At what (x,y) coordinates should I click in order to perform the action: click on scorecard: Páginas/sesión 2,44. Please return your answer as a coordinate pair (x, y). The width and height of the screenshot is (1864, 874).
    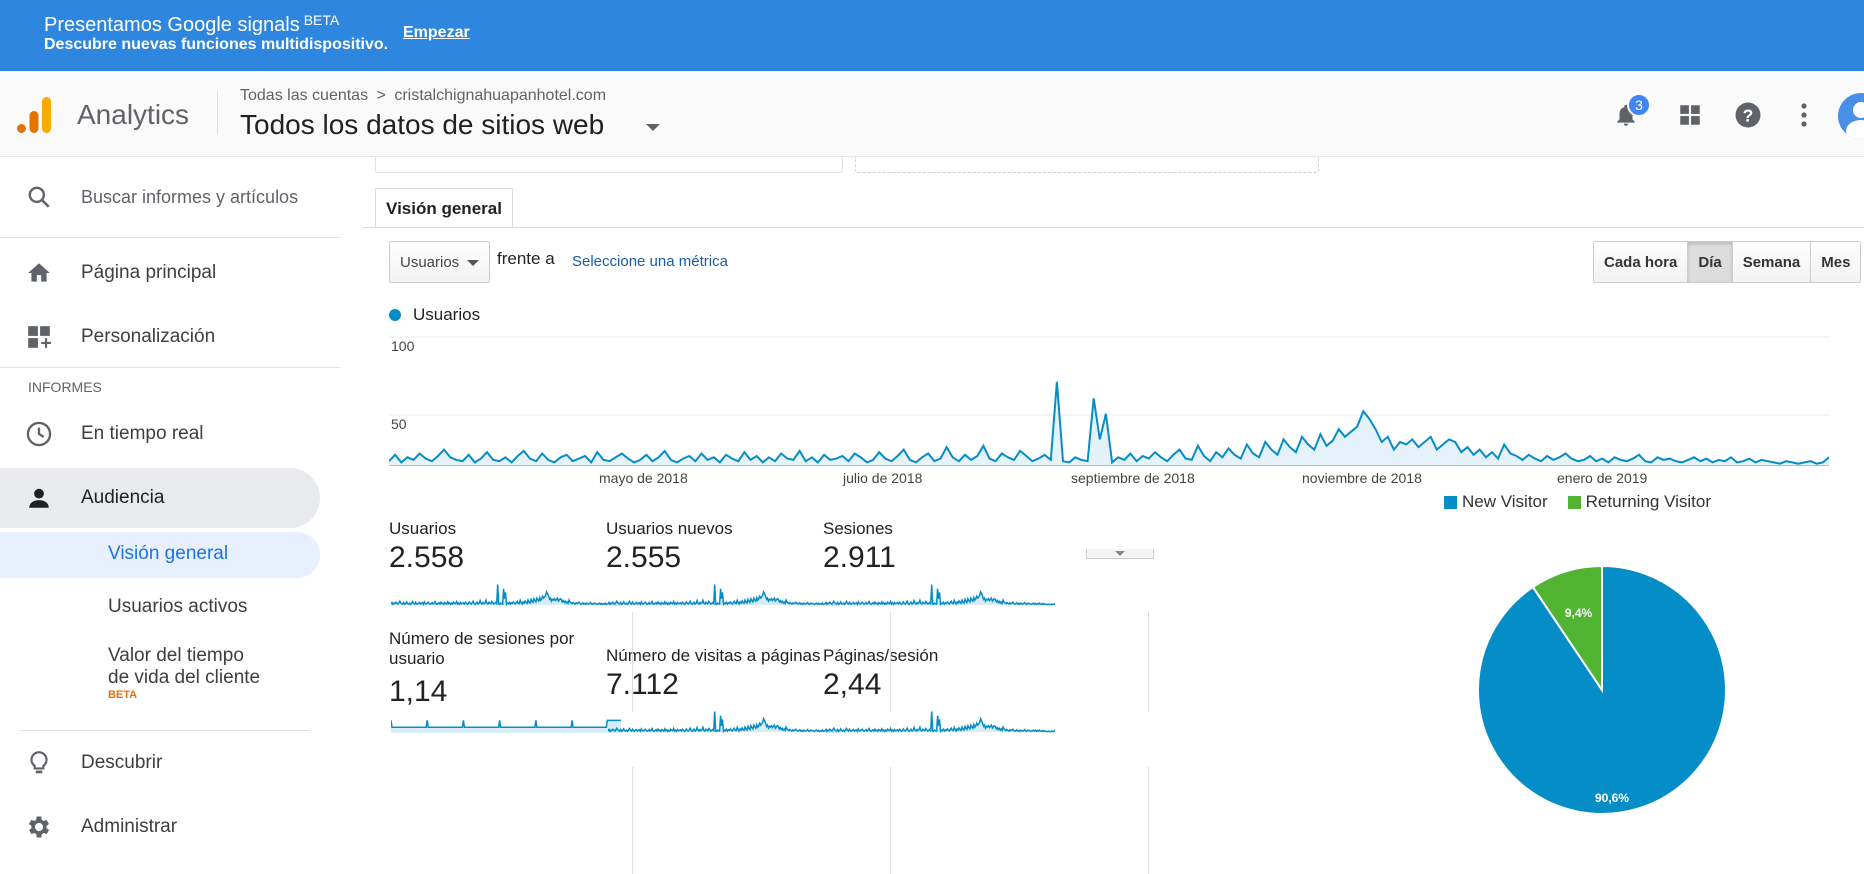
    Looking at the image, I should click on (952, 698).